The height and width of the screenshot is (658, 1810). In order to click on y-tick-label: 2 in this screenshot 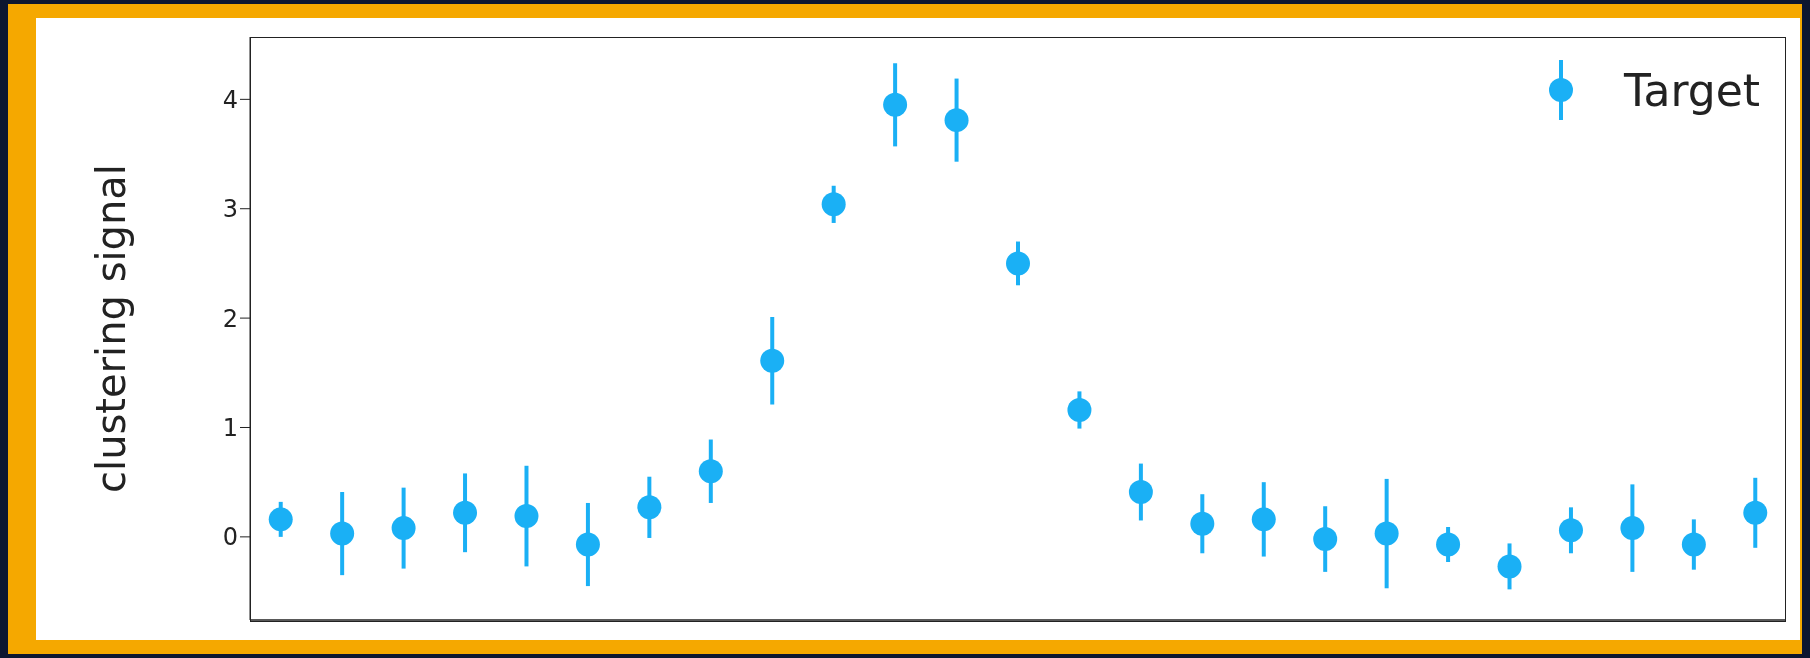, I will do `click(230, 318)`.